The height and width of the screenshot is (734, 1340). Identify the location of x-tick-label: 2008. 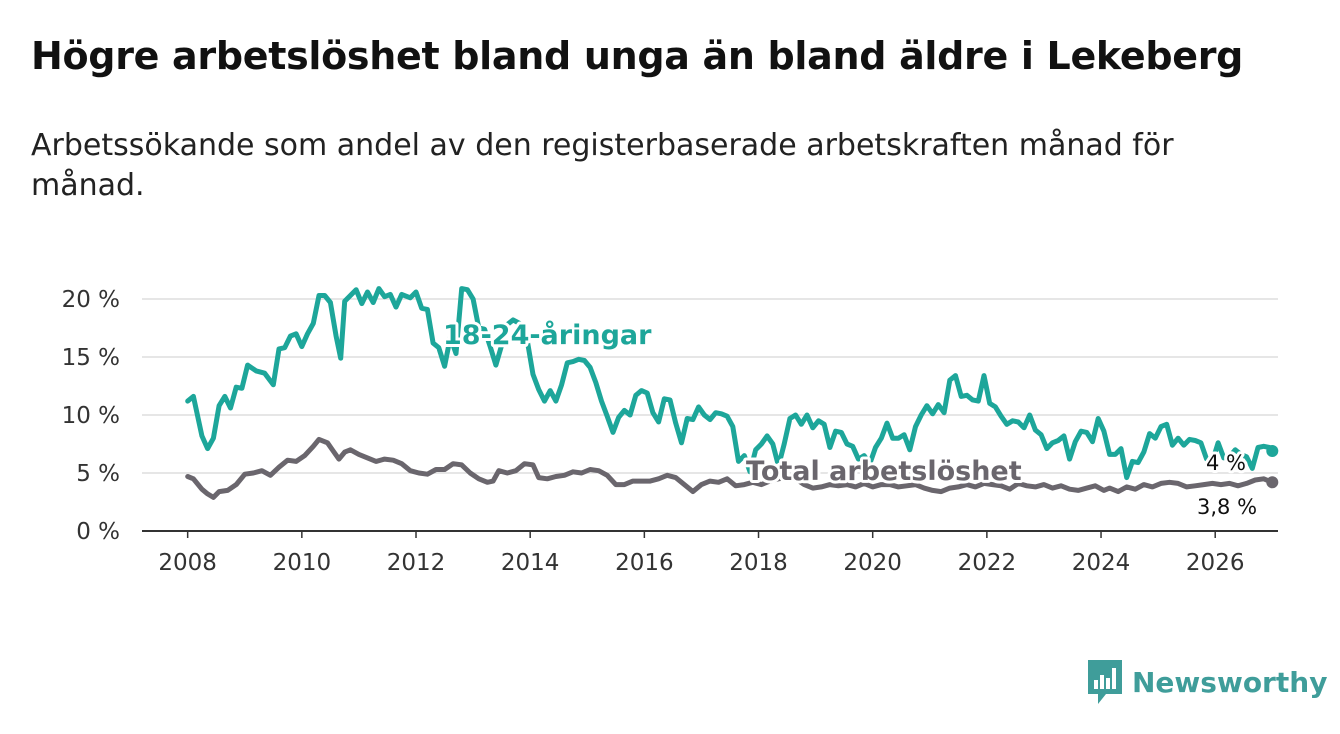
(187, 563).